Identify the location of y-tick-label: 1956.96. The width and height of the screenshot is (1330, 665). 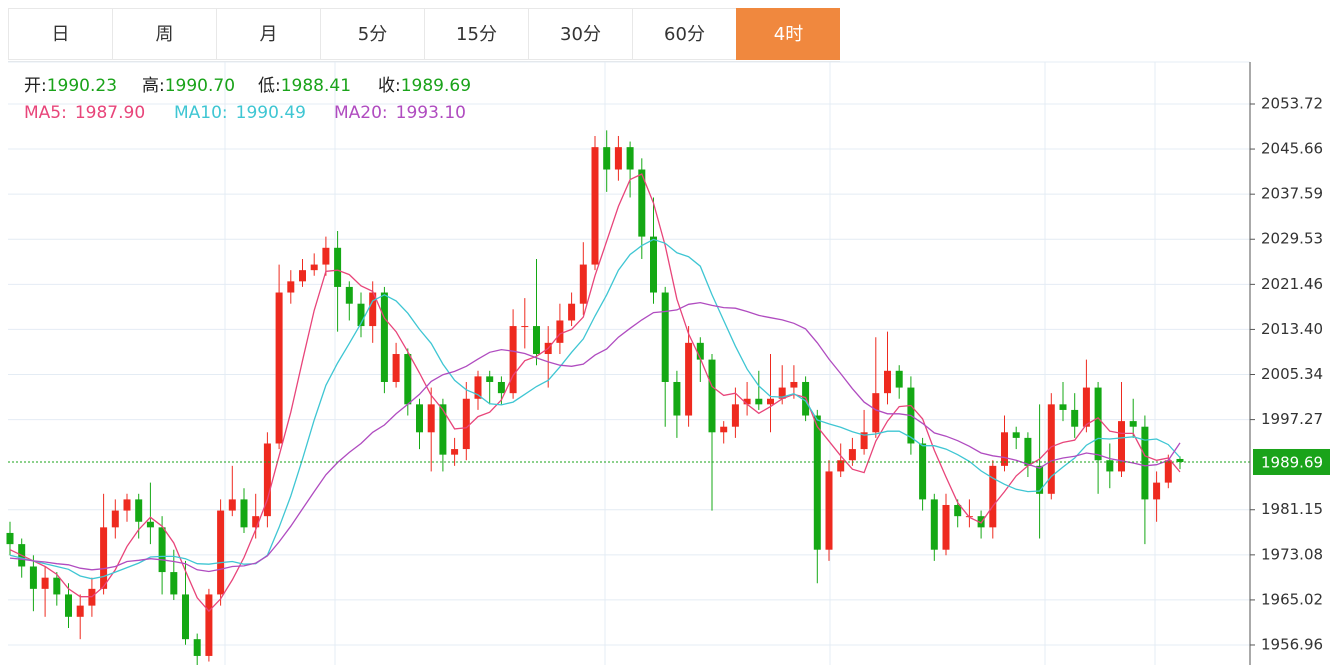
(1292, 644).